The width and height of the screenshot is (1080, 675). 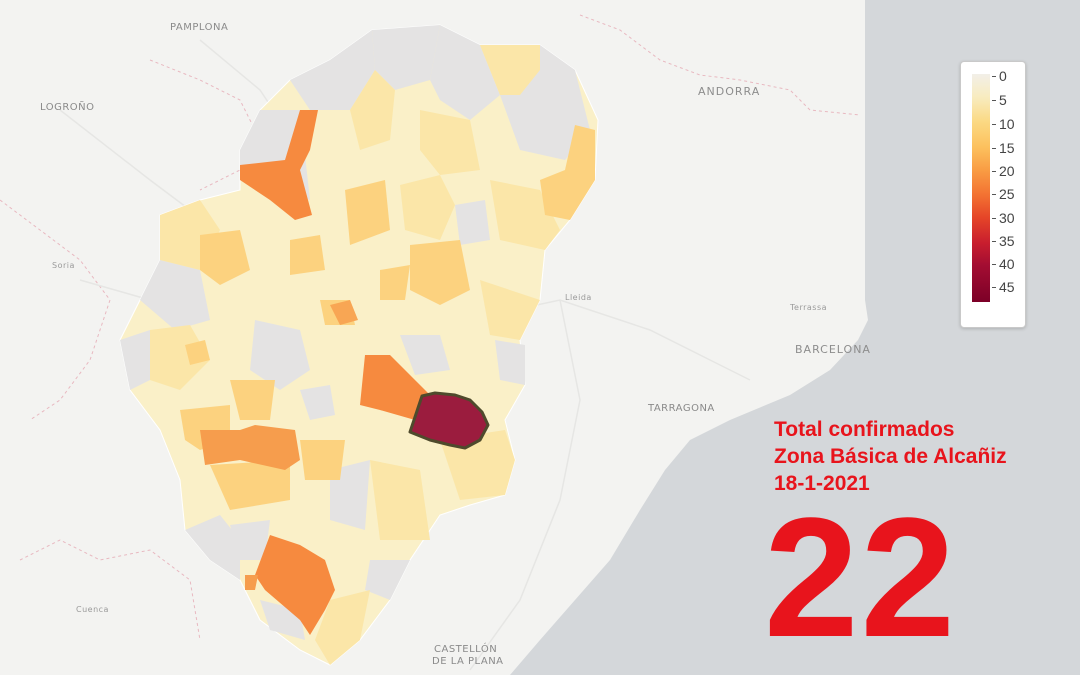 What do you see at coordinates (468, 661) in the screenshot?
I see `city-label-castellon-2: DE LA PLANA` at bounding box center [468, 661].